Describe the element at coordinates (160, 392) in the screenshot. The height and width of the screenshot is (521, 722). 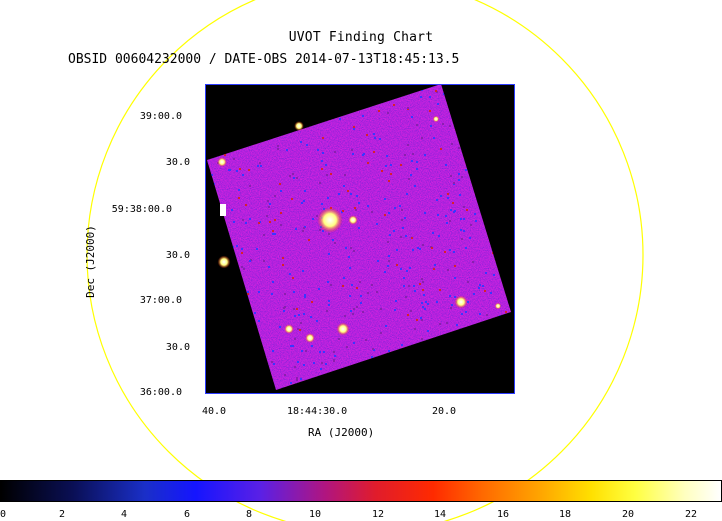
I see `y-tick-label: 36:00.0` at that location.